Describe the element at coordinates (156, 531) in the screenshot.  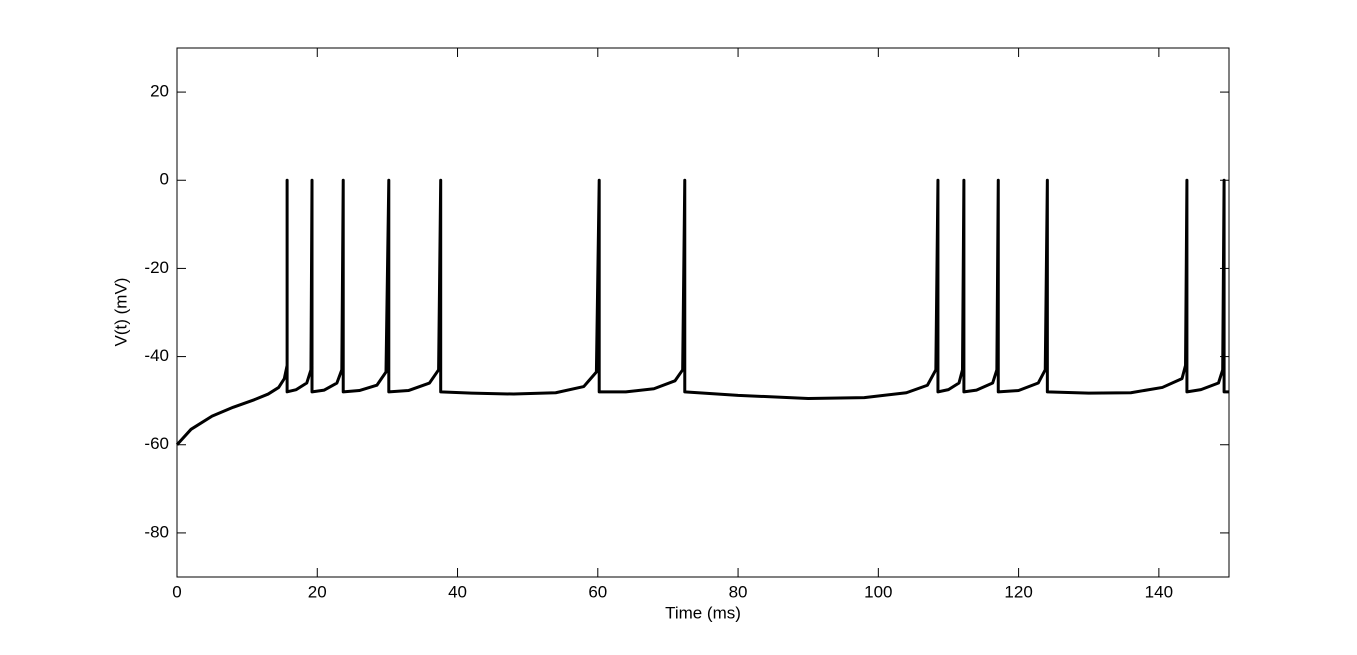
I see `y-tick-label: -80` at that location.